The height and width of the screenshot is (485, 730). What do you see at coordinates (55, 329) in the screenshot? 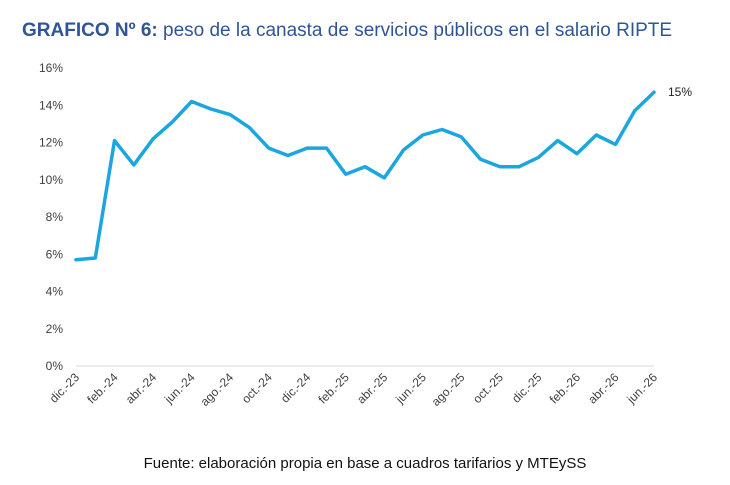
I see `y-tick-label: 2%` at bounding box center [55, 329].